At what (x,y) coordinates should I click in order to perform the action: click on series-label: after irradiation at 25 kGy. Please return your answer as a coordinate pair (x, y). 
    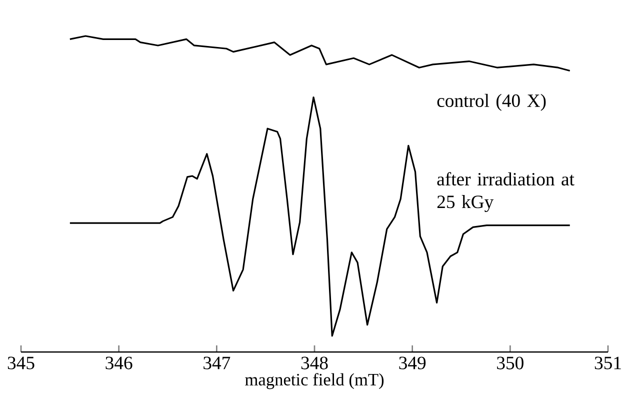
    Looking at the image, I should click on (505, 192).